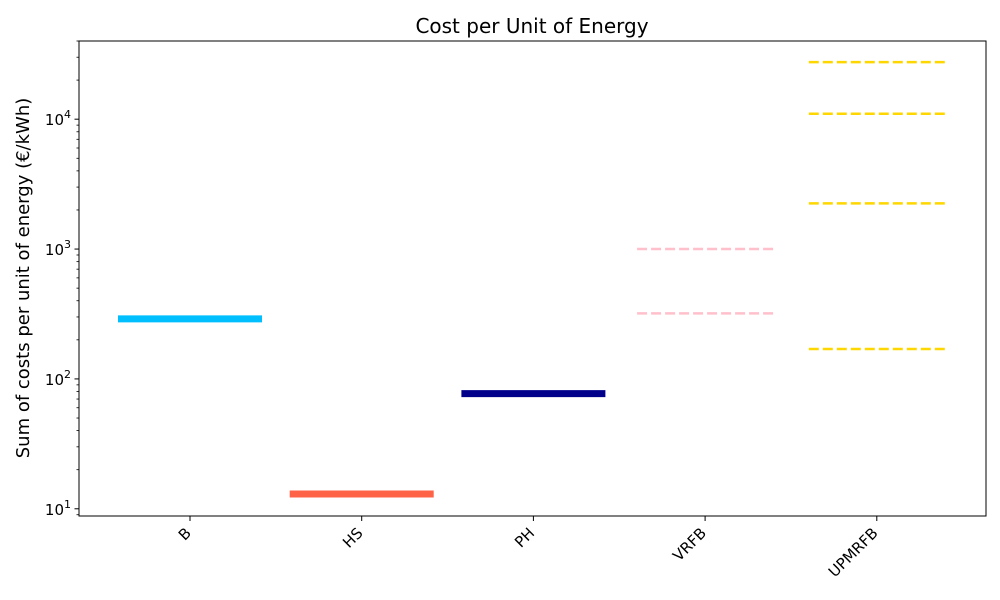 Image resolution: width=1000 pixels, height=600 pixels. I want to click on y-tick-label: 10³, so click(58, 248).